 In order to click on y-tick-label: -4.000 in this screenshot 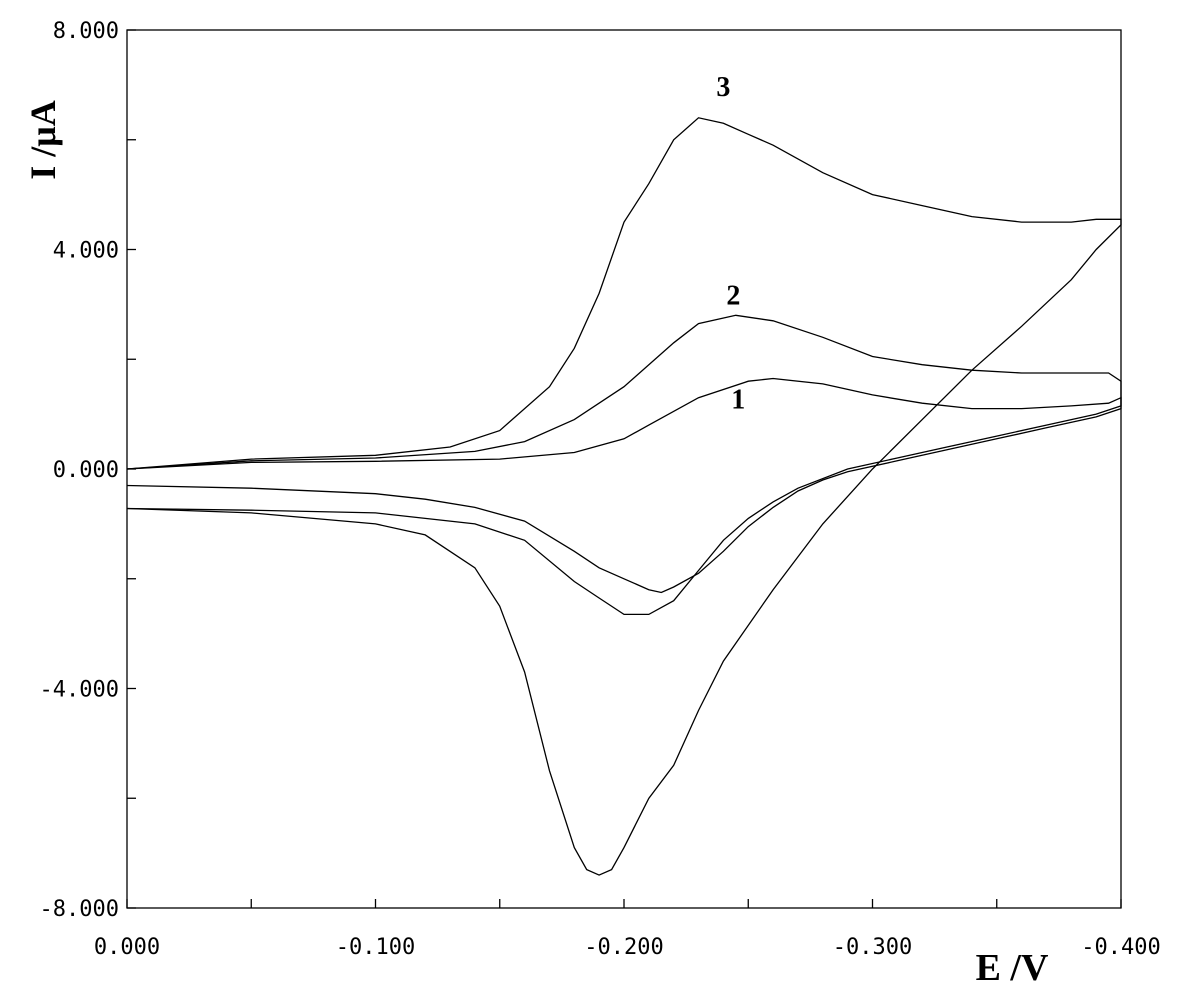, I will do `click(79, 690)`.